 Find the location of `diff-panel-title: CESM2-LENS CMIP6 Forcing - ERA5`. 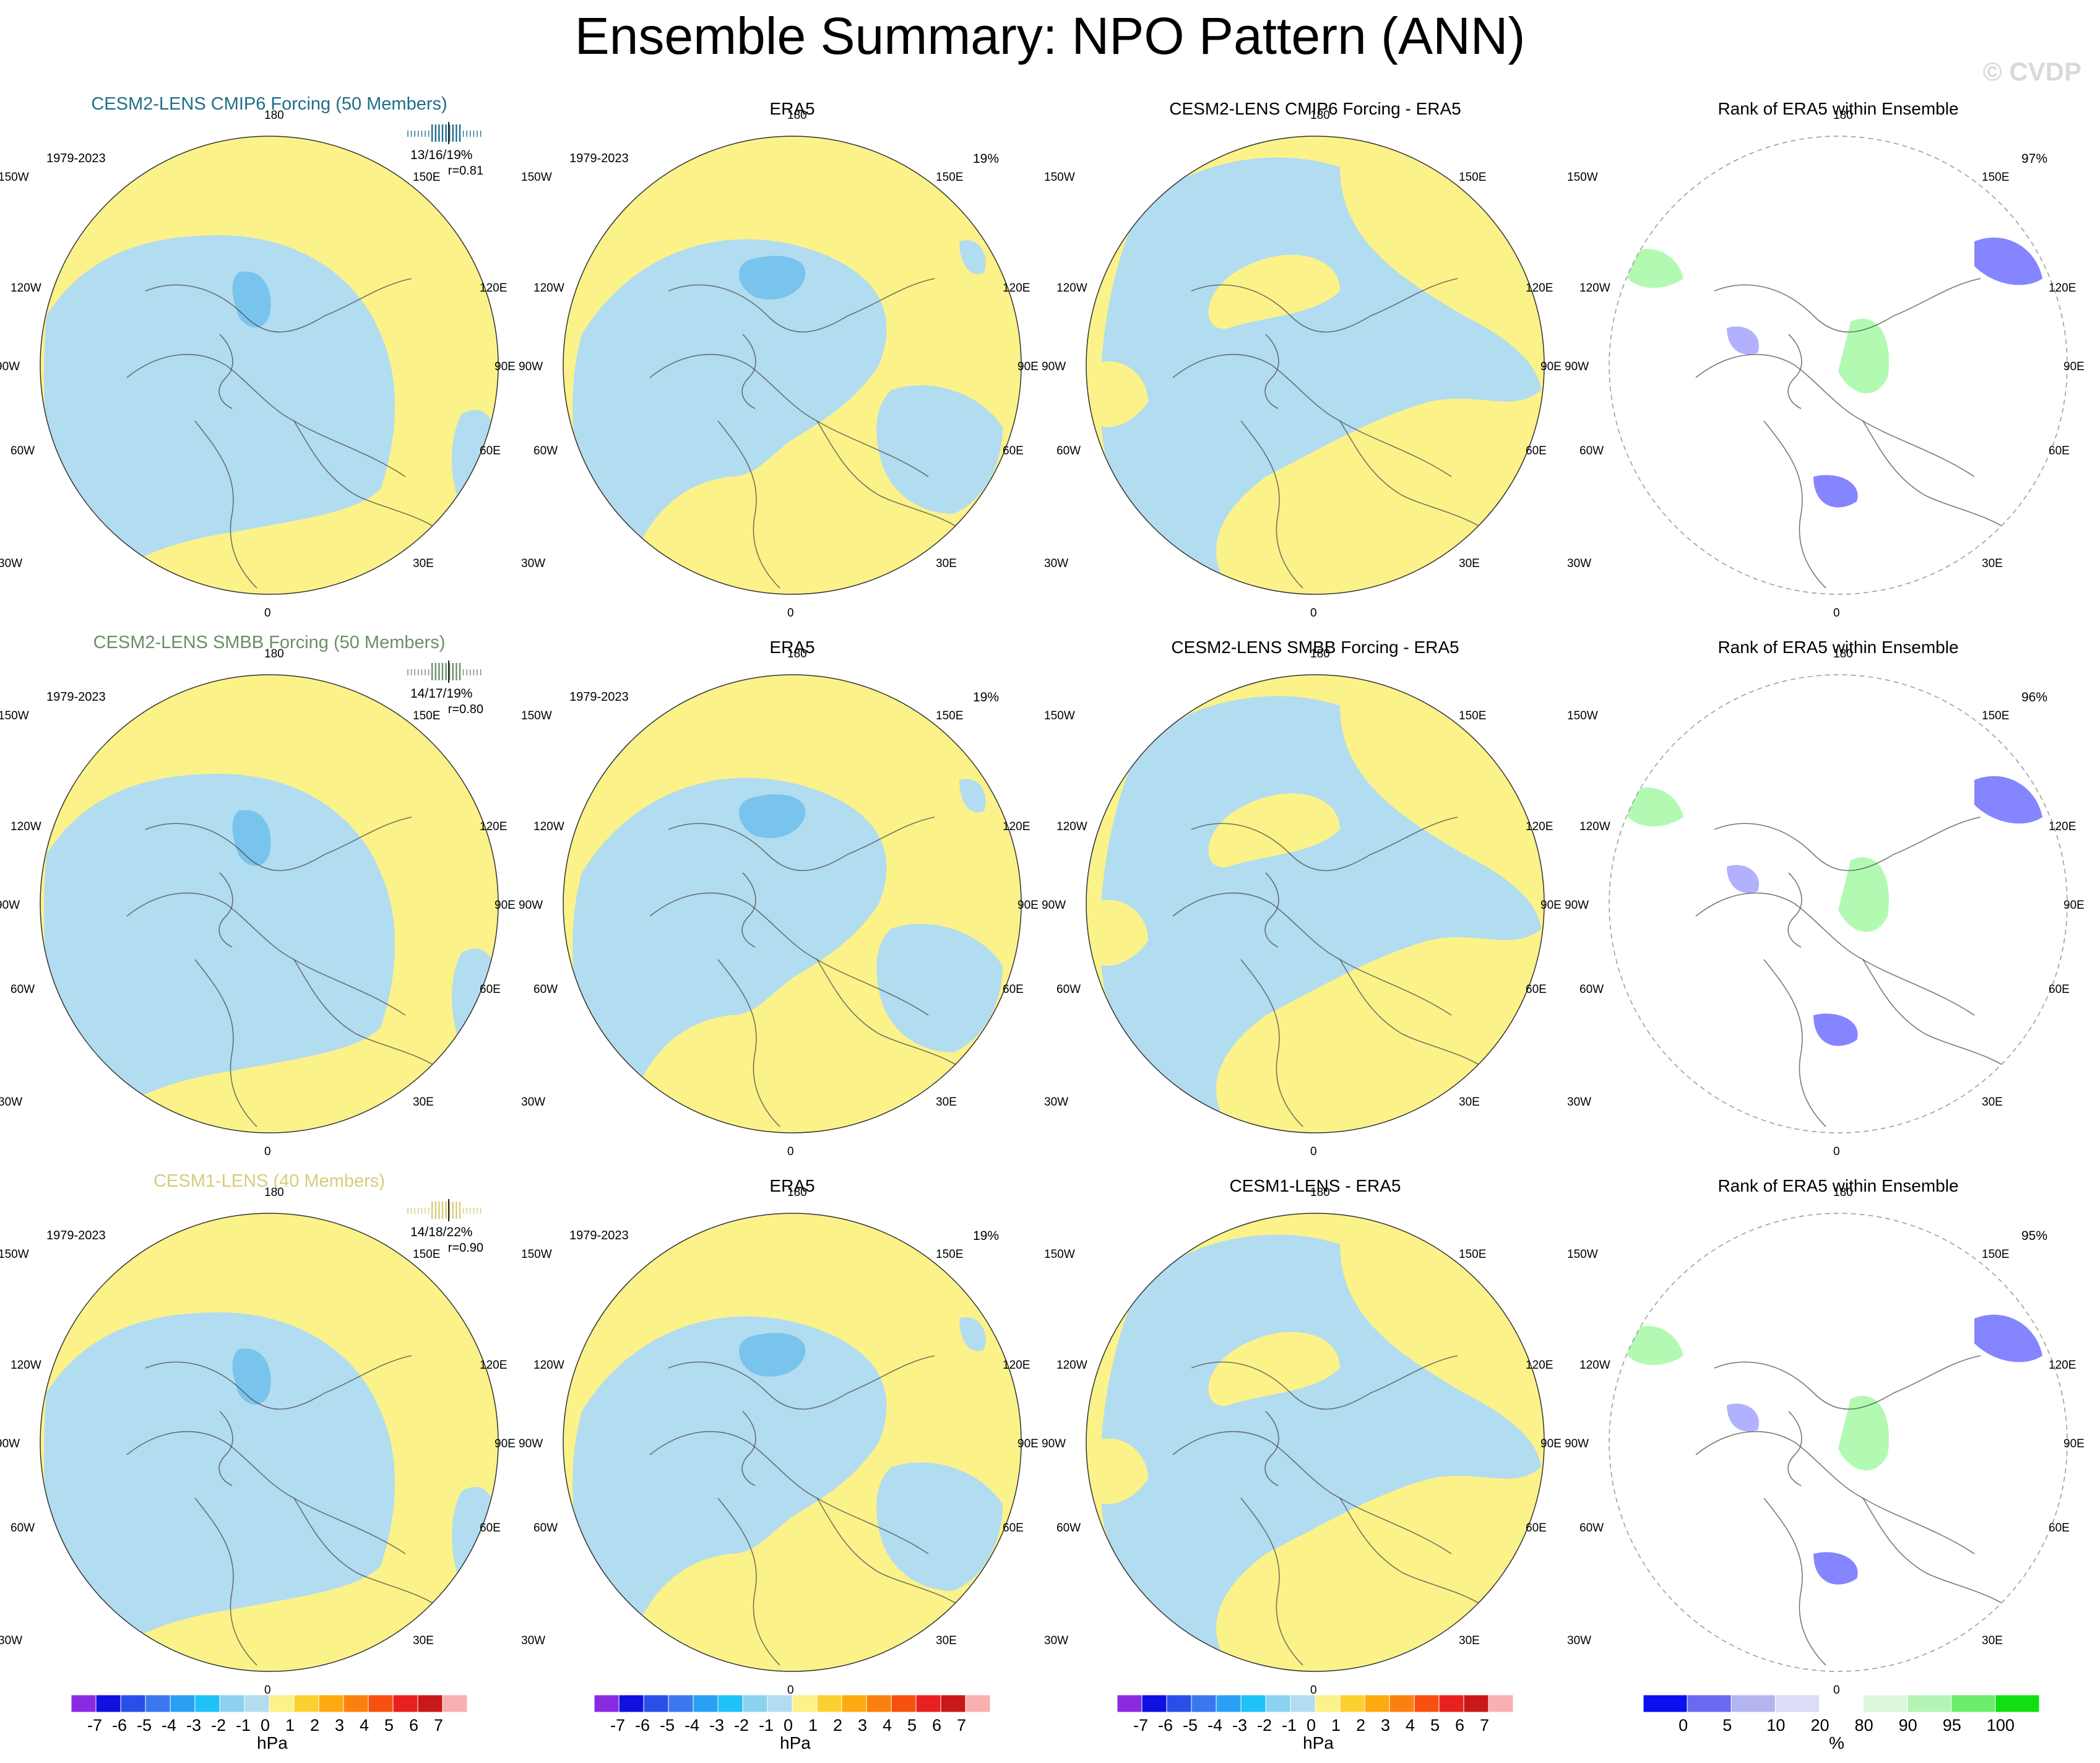

diff-panel-title: CESM2-LENS CMIP6 Forcing - ERA5 is located at coordinates (1315, 109).